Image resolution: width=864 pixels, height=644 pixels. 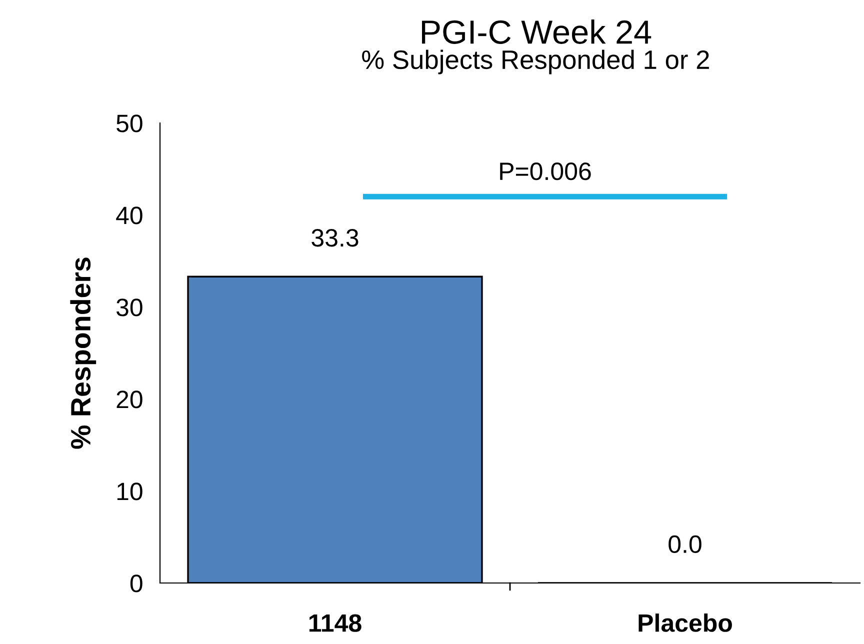 What do you see at coordinates (129, 307) in the screenshot?
I see `y-tick-label: 30` at bounding box center [129, 307].